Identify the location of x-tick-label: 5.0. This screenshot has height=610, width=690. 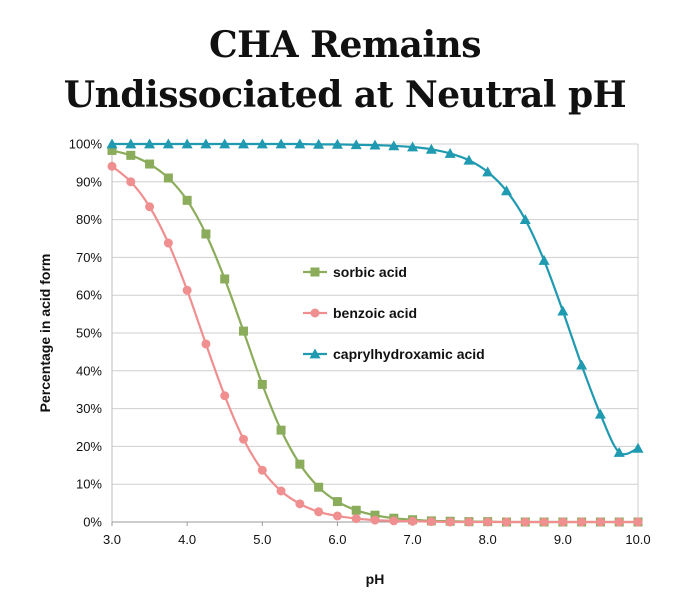
(262, 539).